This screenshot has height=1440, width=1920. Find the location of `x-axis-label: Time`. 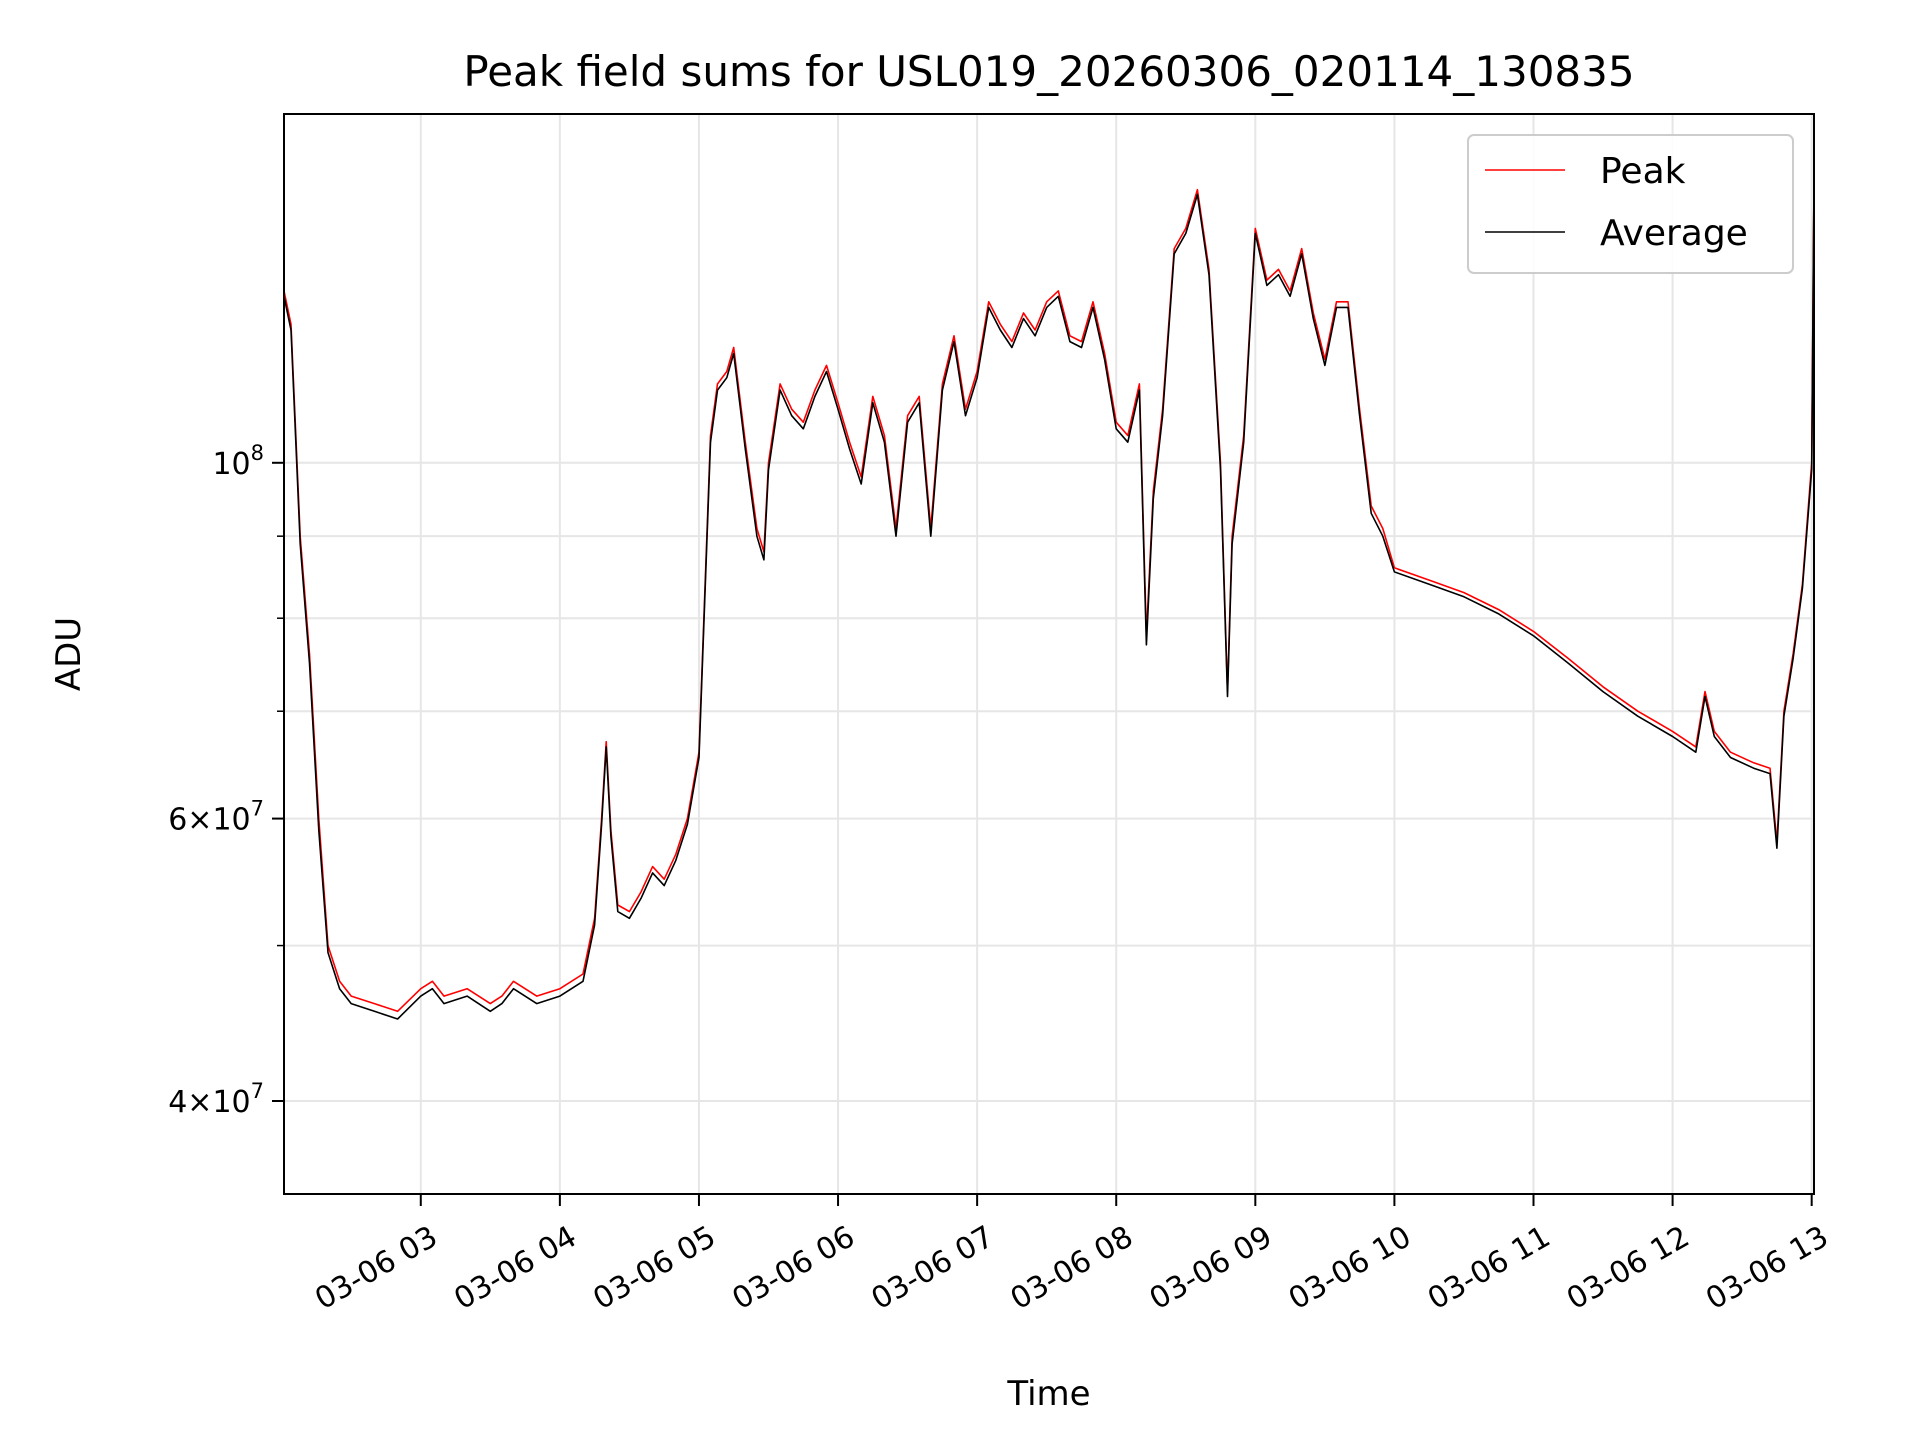

x-axis-label: Time is located at coordinates (1048, 1394).